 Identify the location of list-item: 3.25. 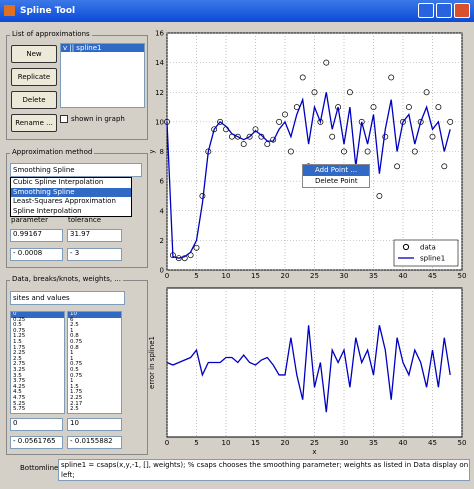
(19, 369).